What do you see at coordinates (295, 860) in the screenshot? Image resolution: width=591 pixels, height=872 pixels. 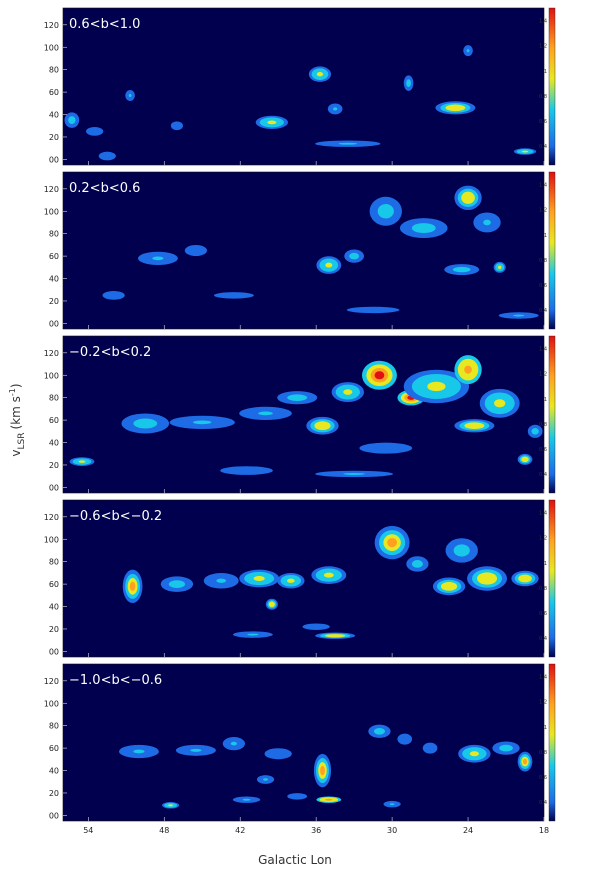 I see `x-axis-label: Galactic Lon` at bounding box center [295, 860].